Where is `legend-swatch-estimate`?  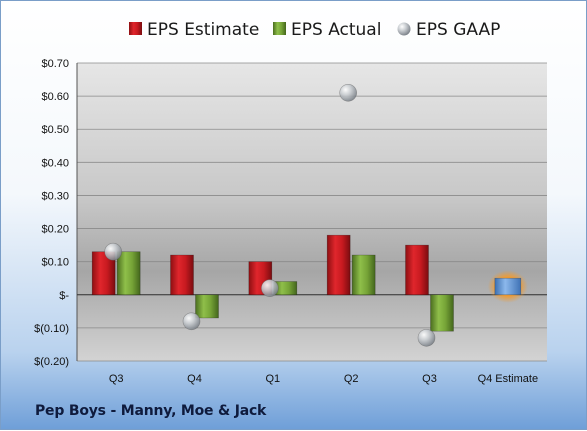
legend-swatch-estimate is located at coordinates (135, 28).